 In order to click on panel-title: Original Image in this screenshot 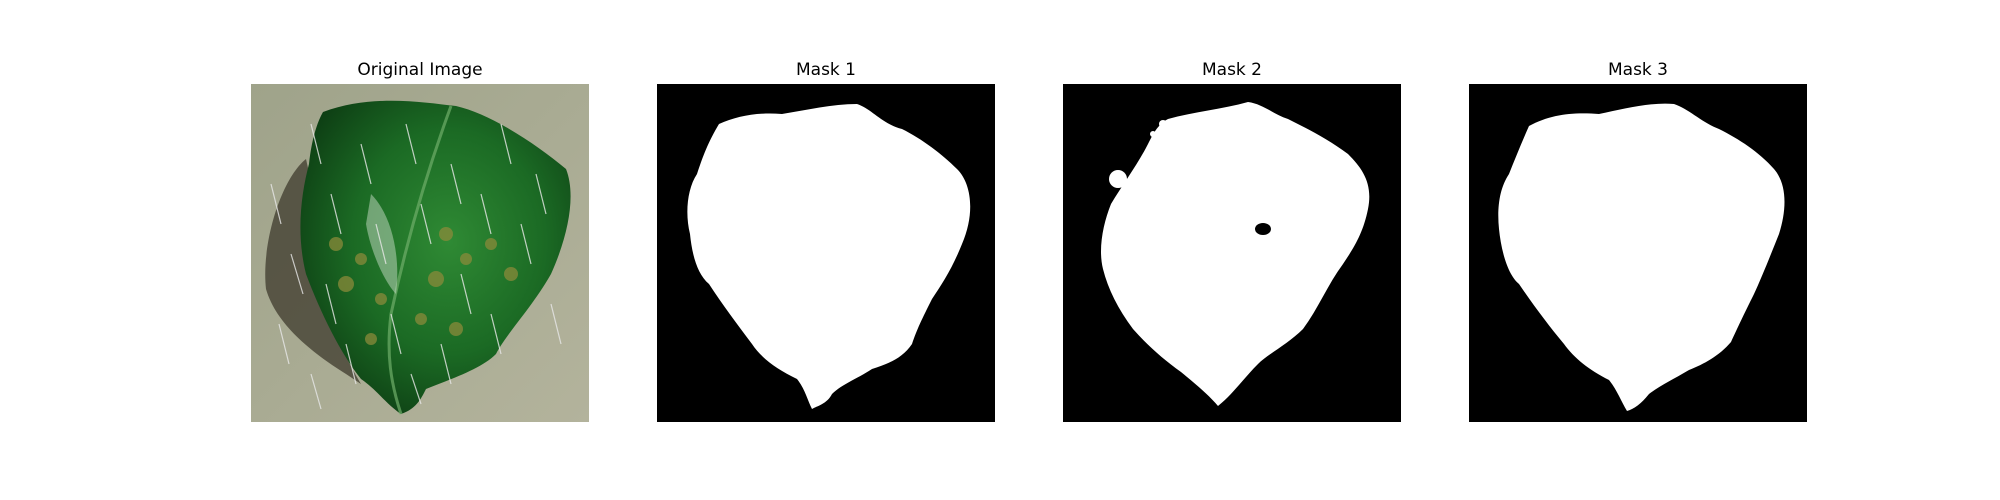, I will do `click(420, 70)`.